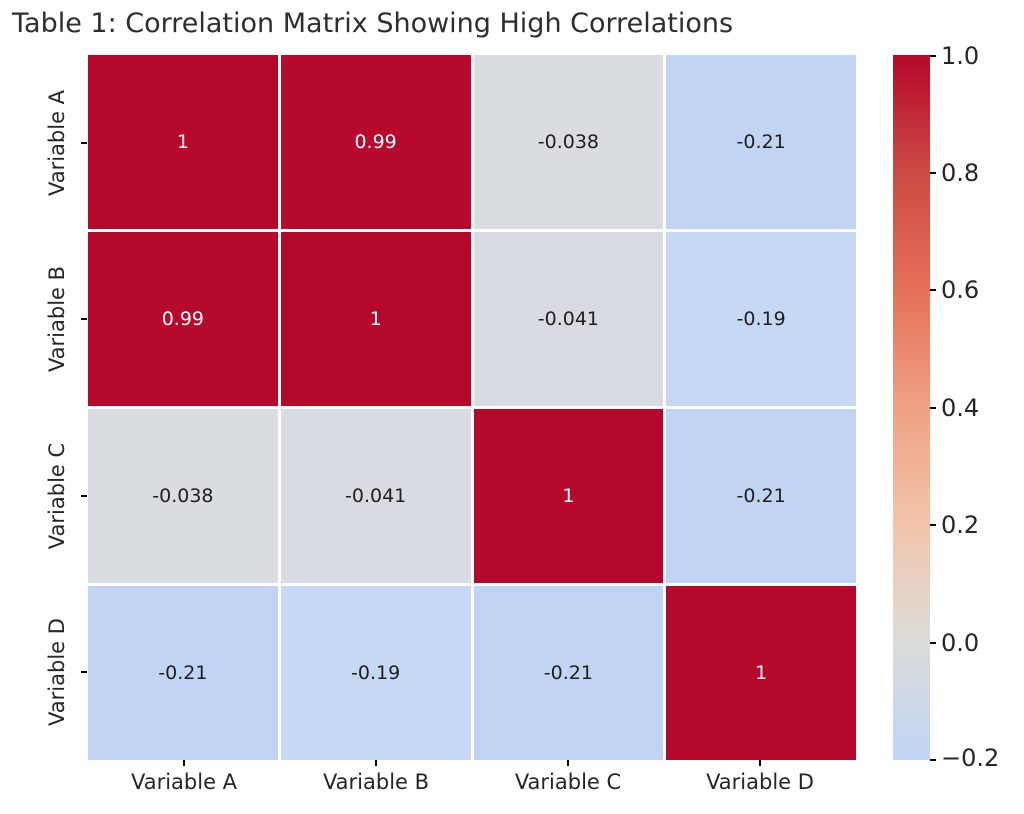 This screenshot has width=1024, height=814. I want to click on heatmap-cell-b-c: -0.041, so click(568, 319).